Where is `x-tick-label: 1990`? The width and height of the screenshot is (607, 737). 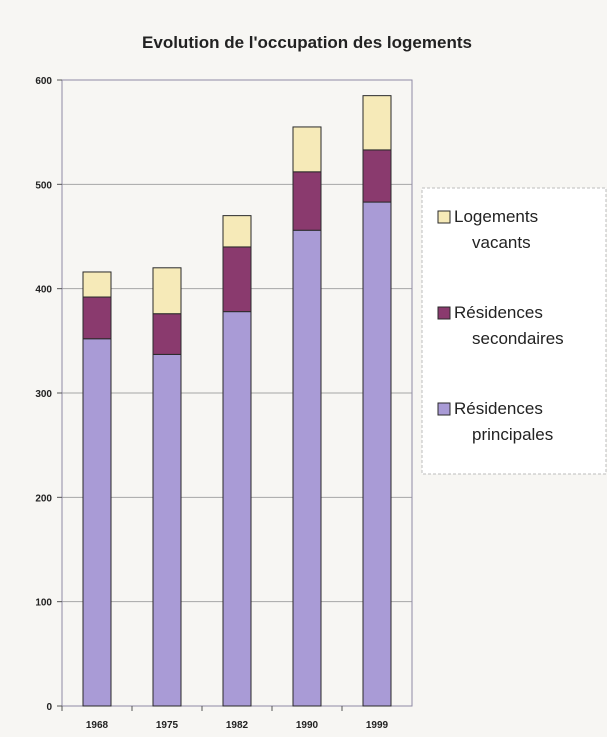
x-tick-label: 1990 is located at coordinates (307, 725).